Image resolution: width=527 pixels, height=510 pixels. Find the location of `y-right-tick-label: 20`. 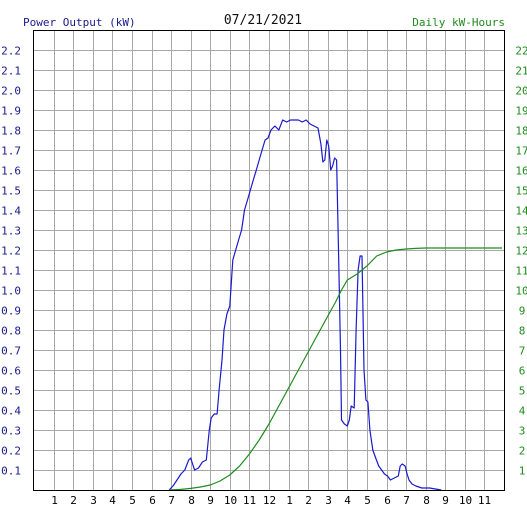

y-right-tick-label: 20 is located at coordinates (521, 91).